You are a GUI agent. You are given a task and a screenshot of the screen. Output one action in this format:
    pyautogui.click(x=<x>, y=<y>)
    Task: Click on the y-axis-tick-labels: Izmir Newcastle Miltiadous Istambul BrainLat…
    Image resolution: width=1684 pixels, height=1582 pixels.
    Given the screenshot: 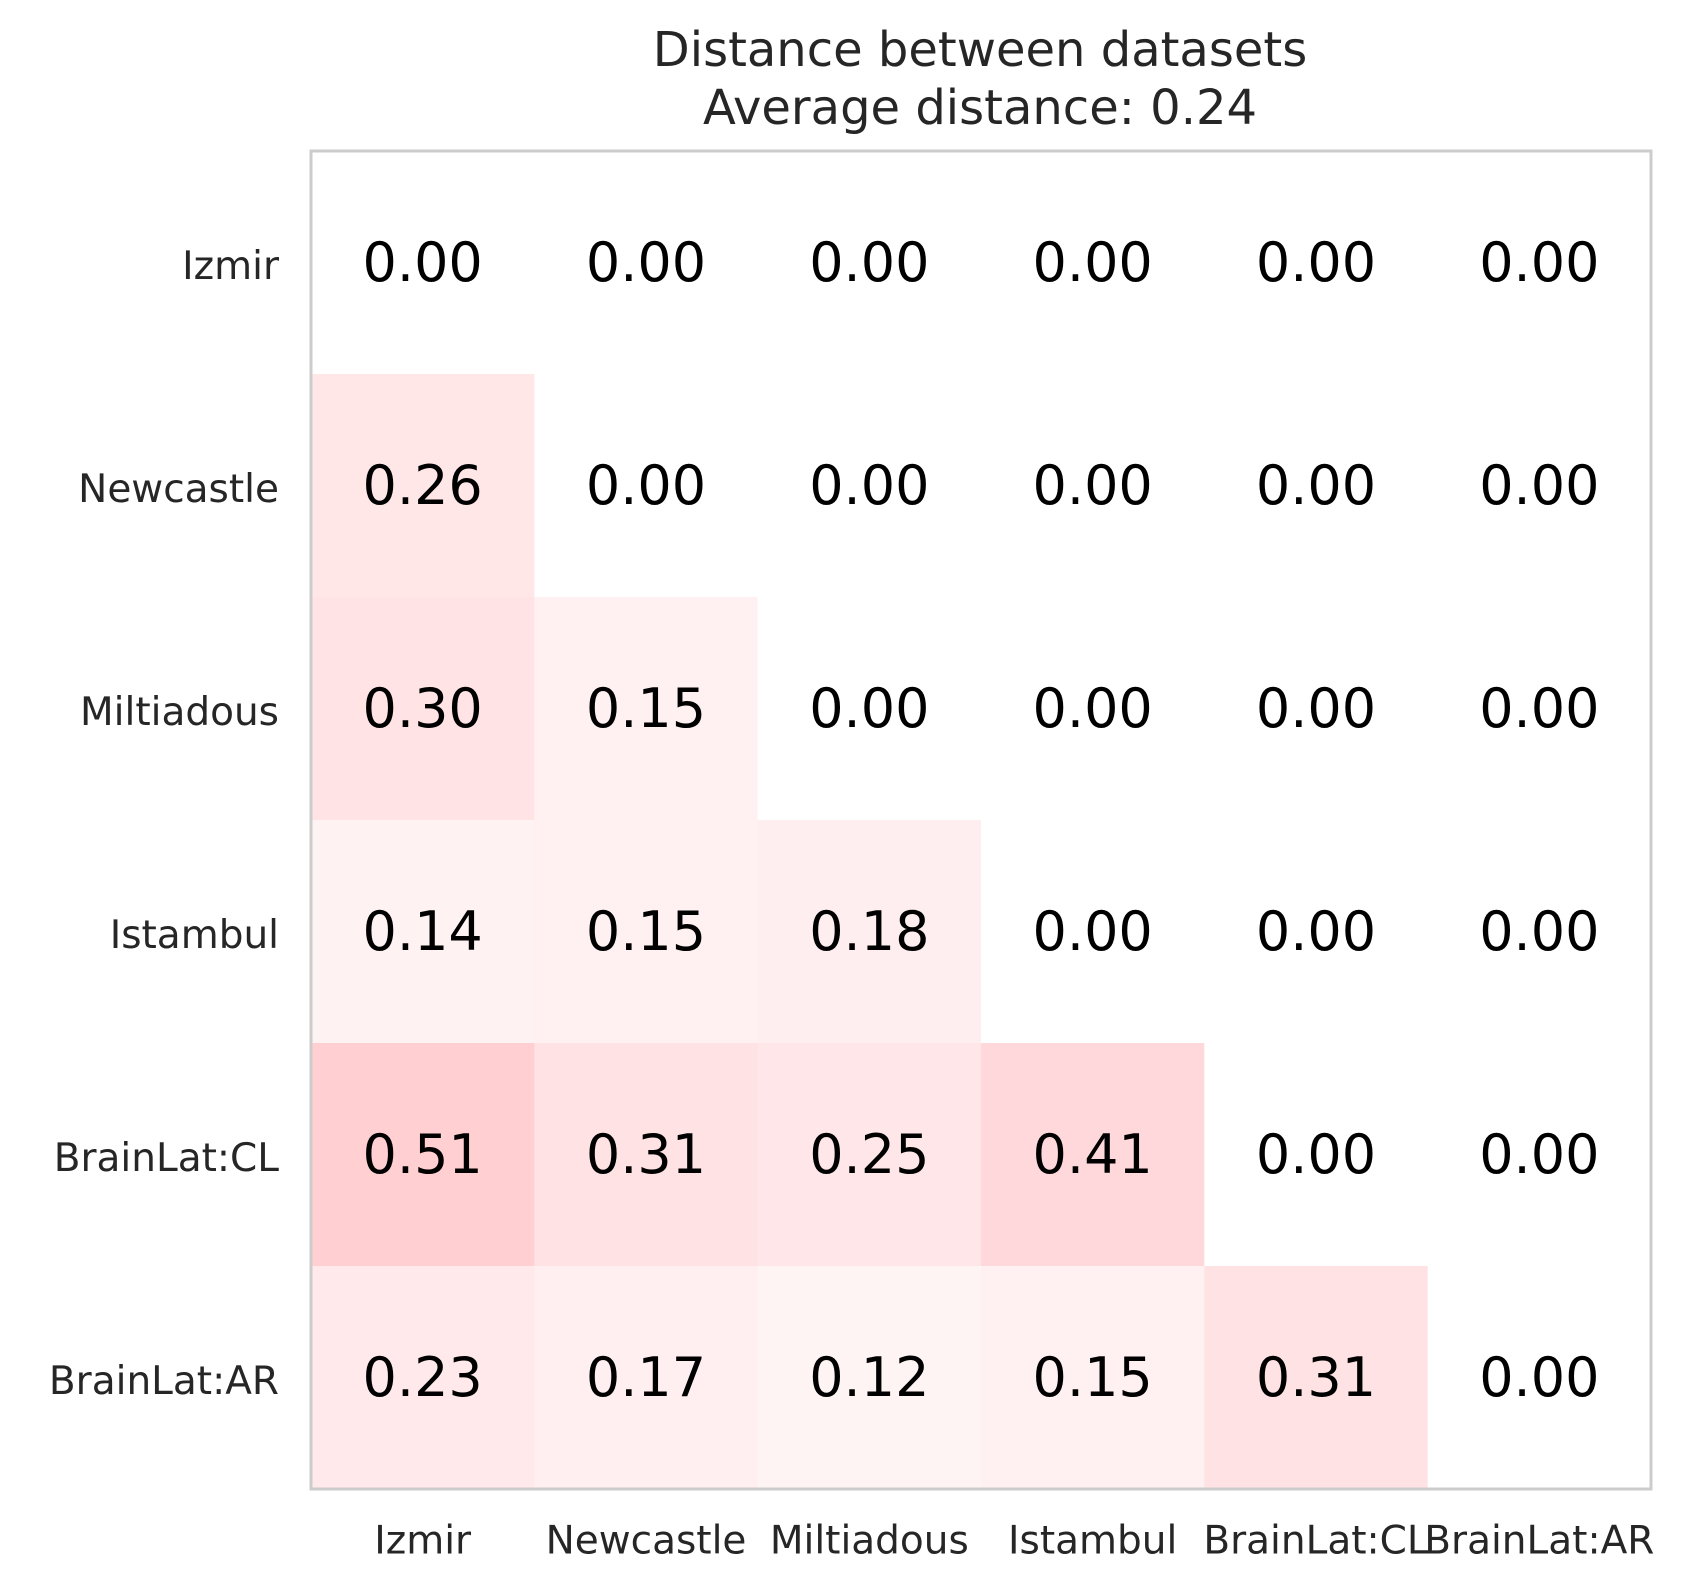 What is the action you would take?
    pyautogui.click(x=164, y=824)
    